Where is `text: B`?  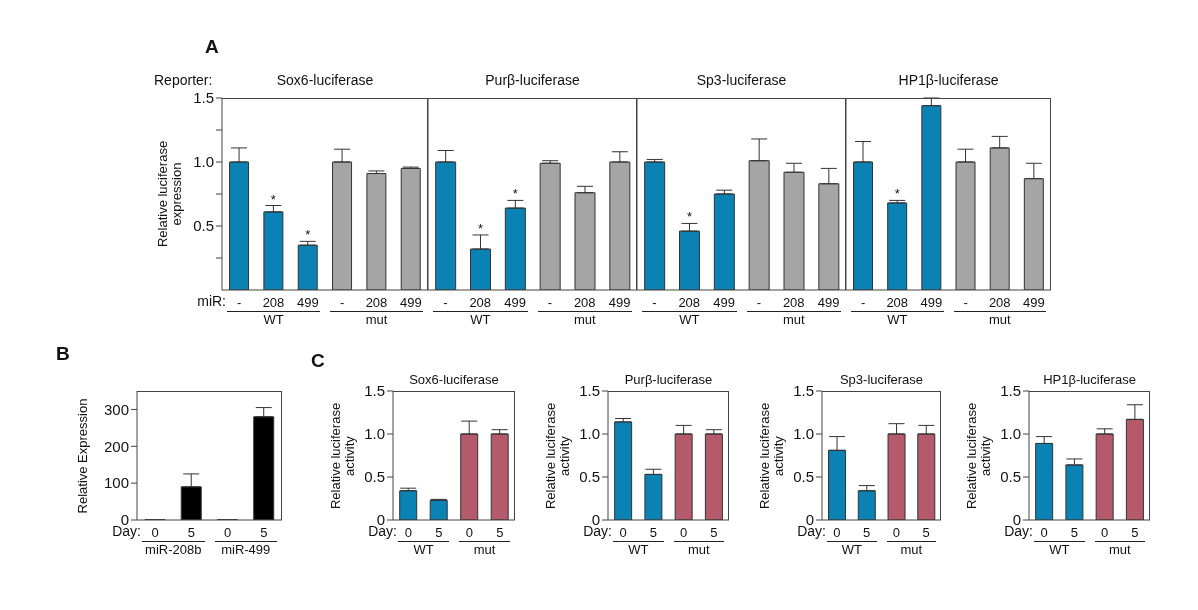
text: B is located at coordinates (63, 354).